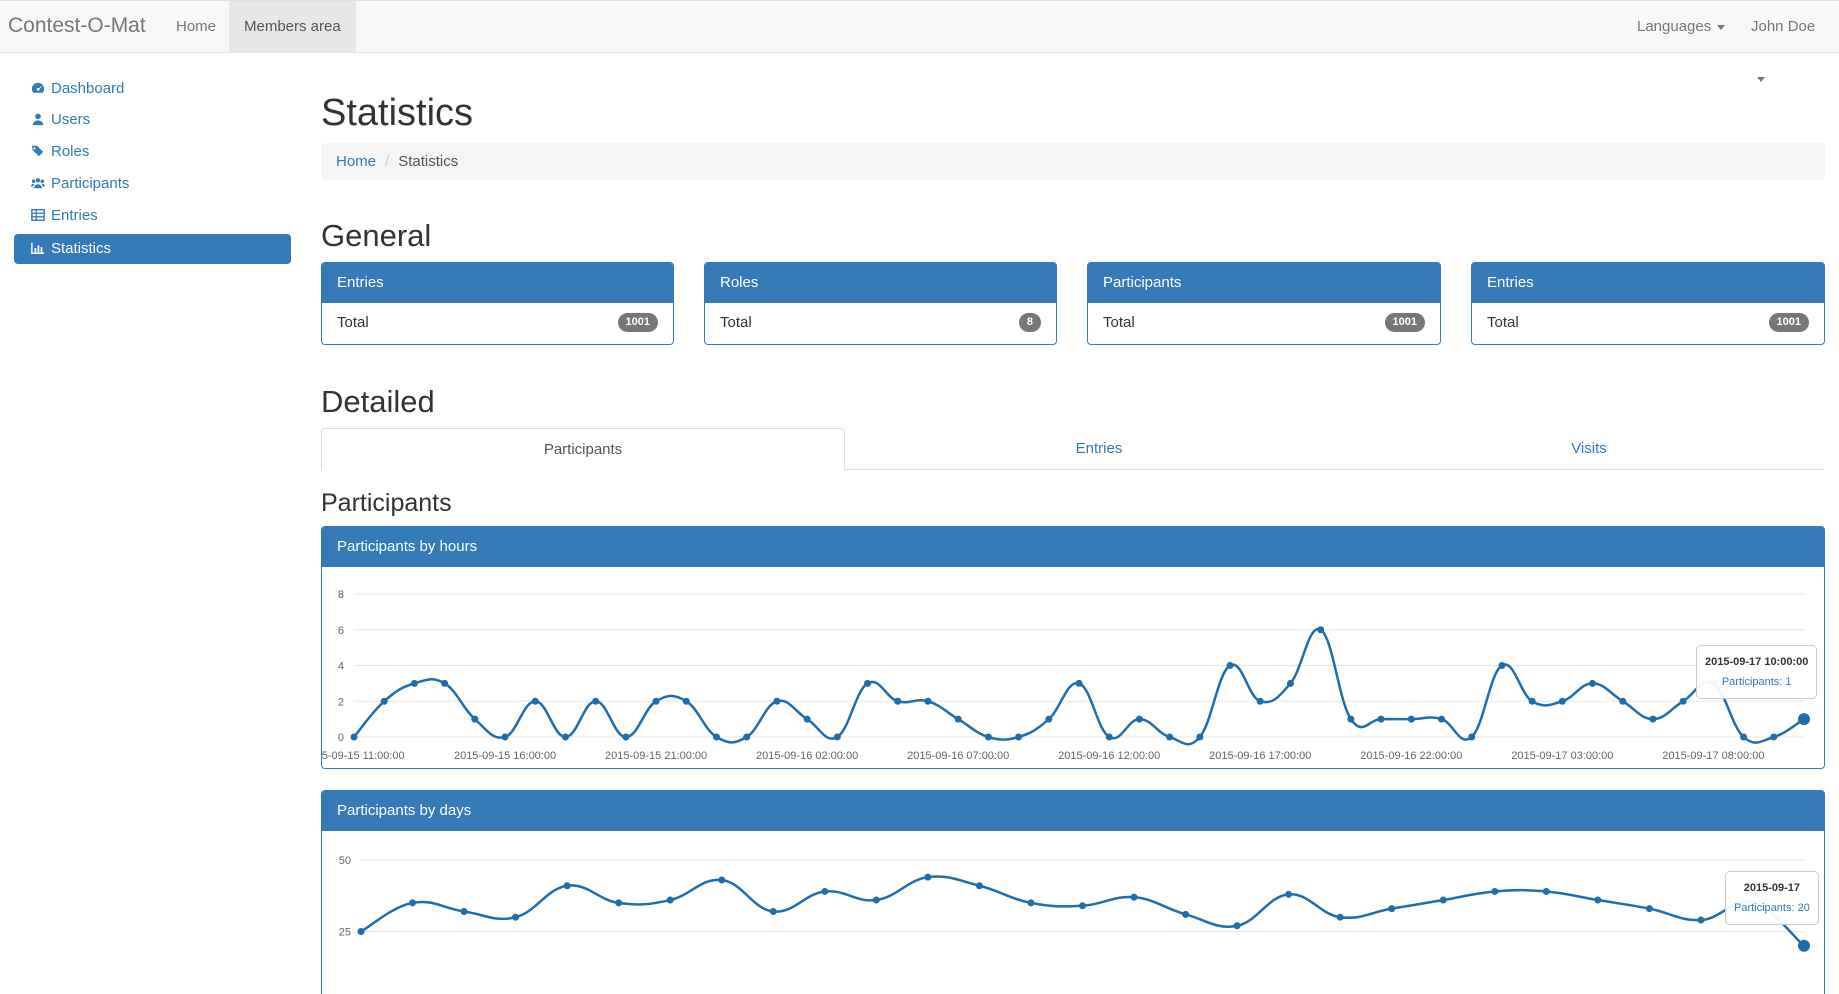 The width and height of the screenshot is (1839, 994). I want to click on tab-entries: Entries, so click(1099, 448).